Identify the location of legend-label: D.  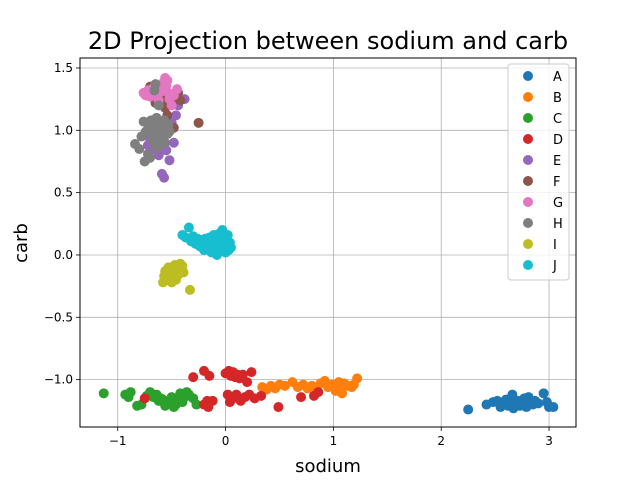
(558, 140).